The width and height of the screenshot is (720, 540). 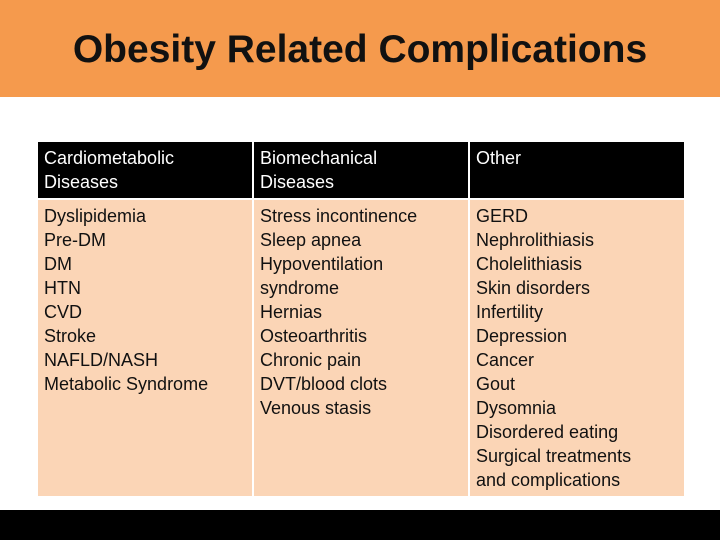 What do you see at coordinates (145, 170) in the screenshot?
I see `header-cardiometabolic: Cardiometabolic Diseases` at bounding box center [145, 170].